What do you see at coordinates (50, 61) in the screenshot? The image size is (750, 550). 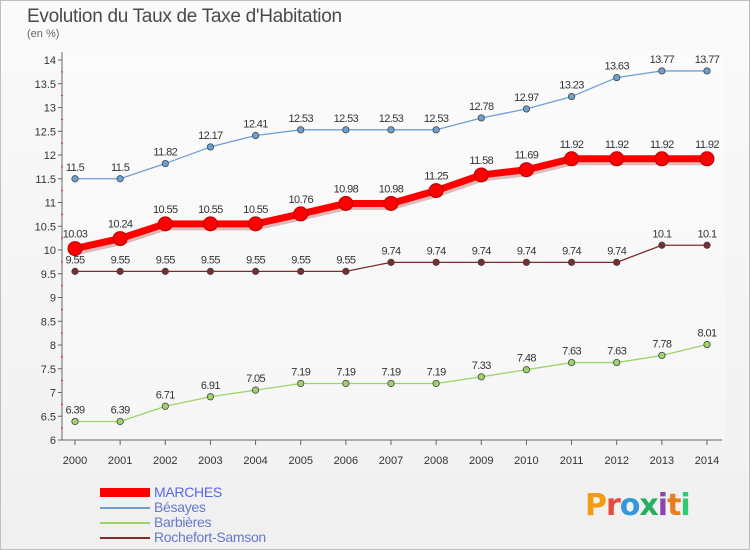 I see `y-tick-label: 14` at bounding box center [50, 61].